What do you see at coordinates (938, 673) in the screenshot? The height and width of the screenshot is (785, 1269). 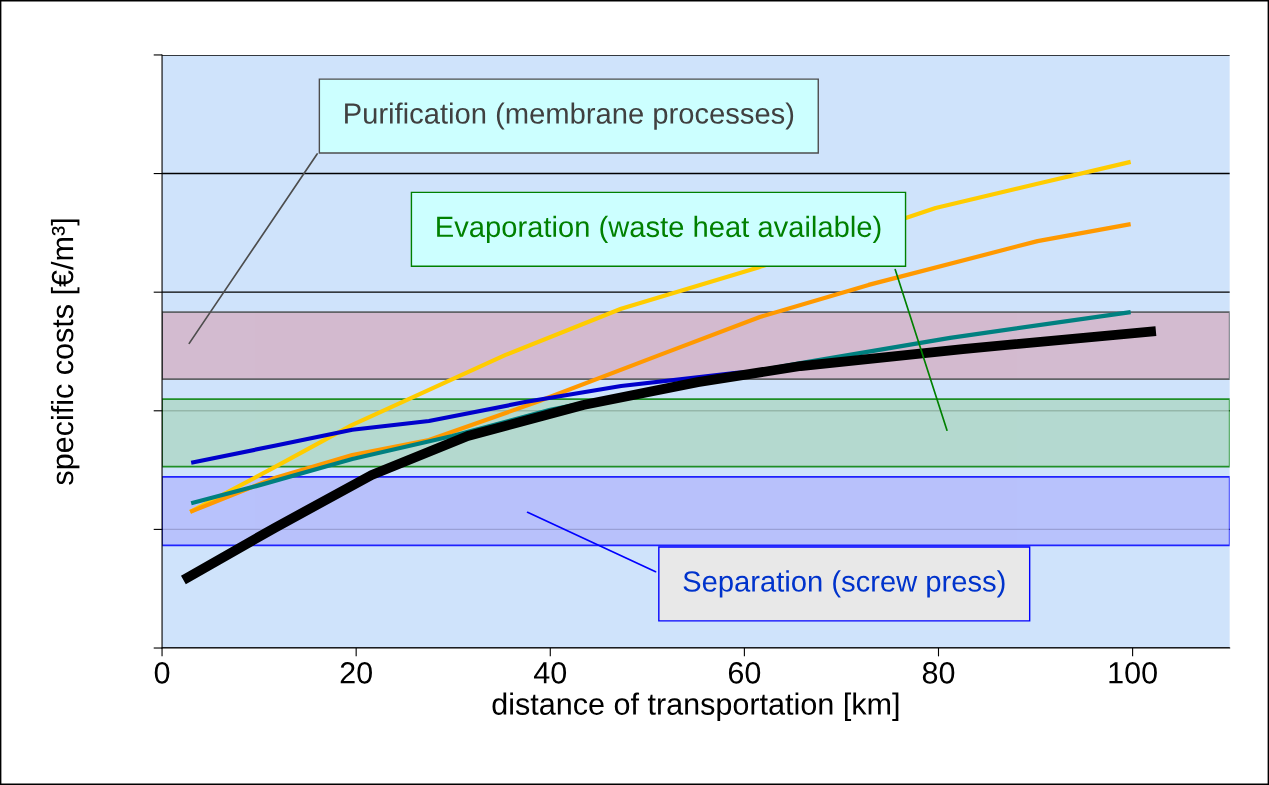 I see `x-tick-label: 80` at bounding box center [938, 673].